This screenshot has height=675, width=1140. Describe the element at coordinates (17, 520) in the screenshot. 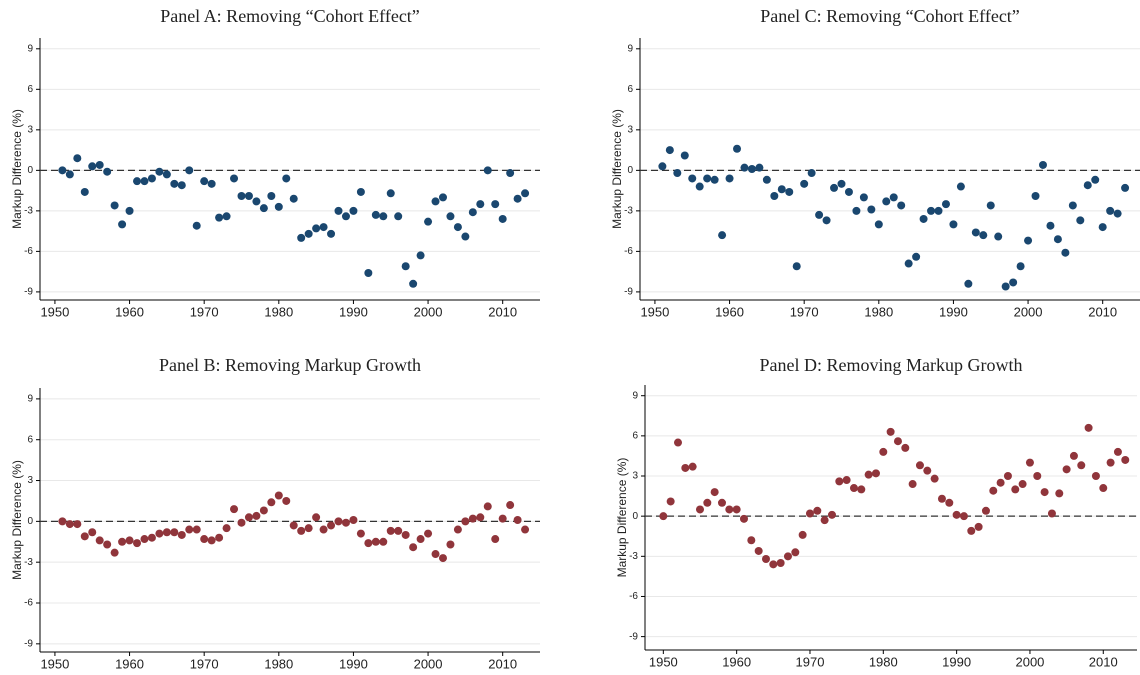

I see `y-axis-label: Markup Difference (%)` at that location.